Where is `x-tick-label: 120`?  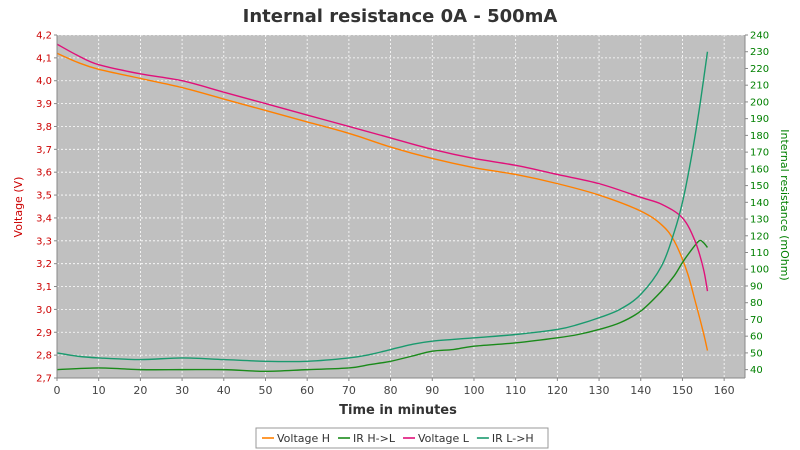 x-tick-label: 120 is located at coordinates (557, 390).